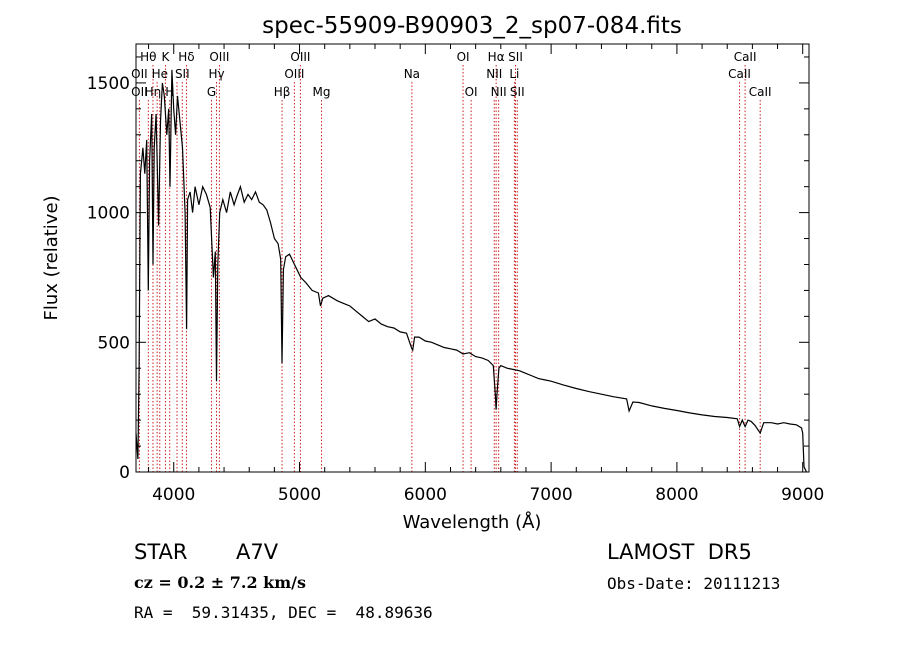  What do you see at coordinates (322, 92) in the screenshot?
I see `line-label-23: Mg` at bounding box center [322, 92].